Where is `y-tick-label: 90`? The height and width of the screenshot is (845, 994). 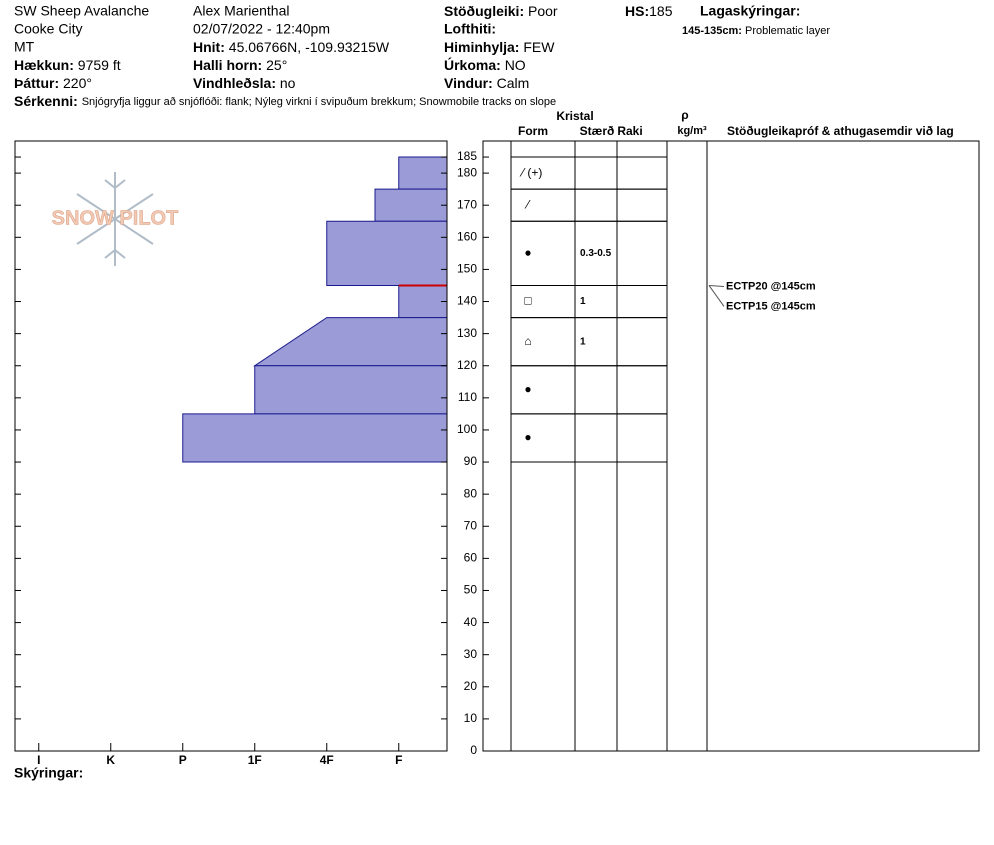 y-tick-label: 90 is located at coordinates (471, 461).